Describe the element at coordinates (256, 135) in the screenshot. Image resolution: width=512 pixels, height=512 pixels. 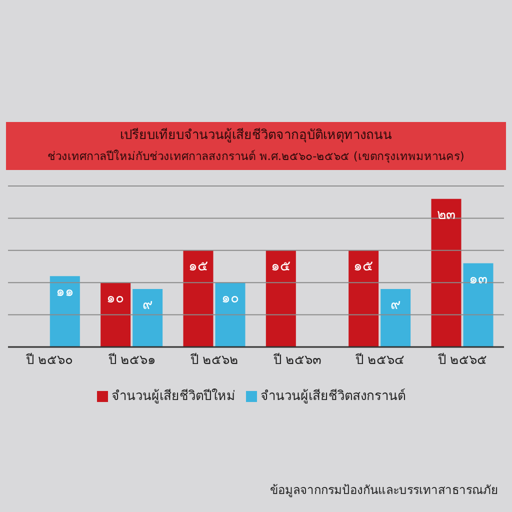
I see `chart-title: เปรียบเทียบจำนวนผู้เสียชีวิตจากอุบัติเหตุทางถนน` at that location.